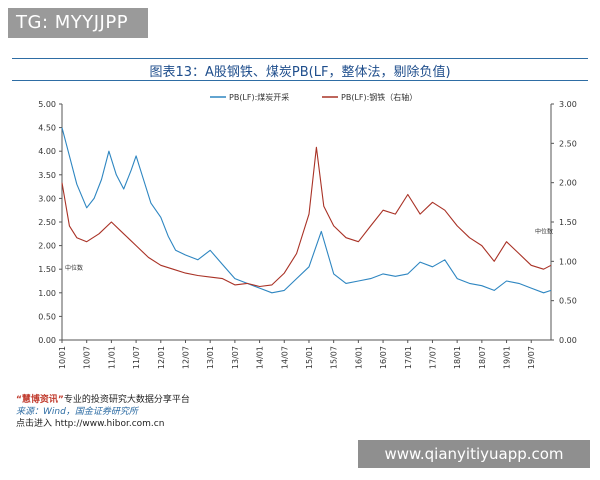 The height and width of the screenshot is (480, 600). Describe the element at coordinates (379, 97) in the screenshot. I see `legend-label: PB(LF):钢铁（右轴）` at that location.